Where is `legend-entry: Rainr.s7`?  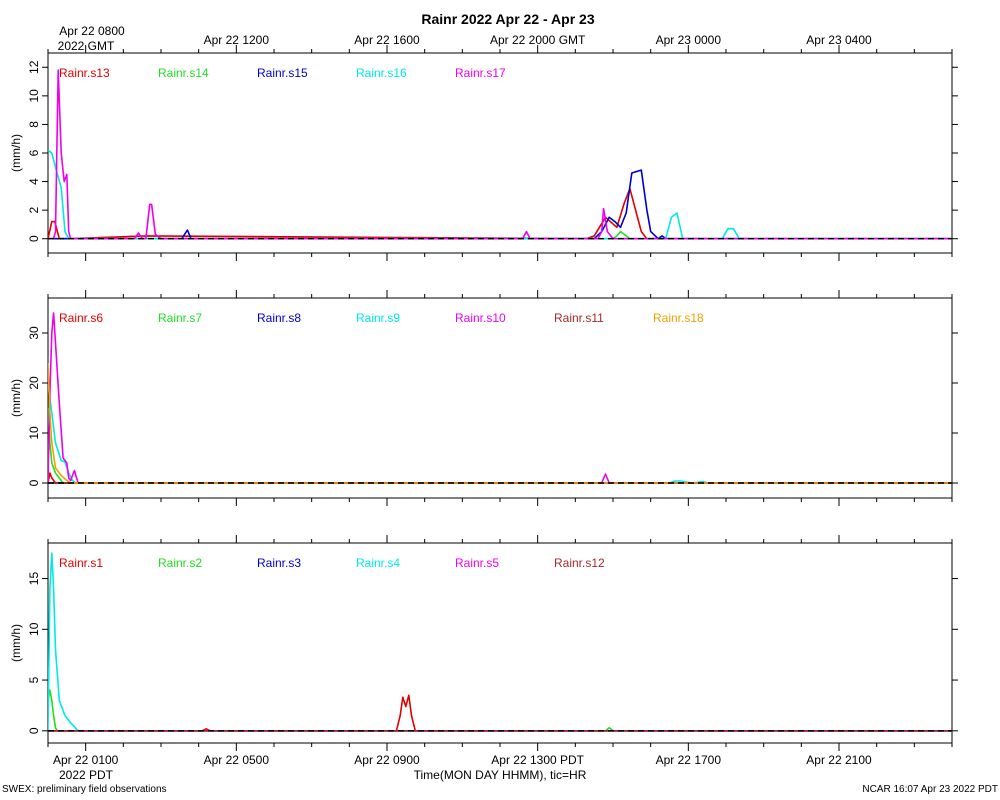
legend-entry: Rainr.s7 is located at coordinates (180, 318).